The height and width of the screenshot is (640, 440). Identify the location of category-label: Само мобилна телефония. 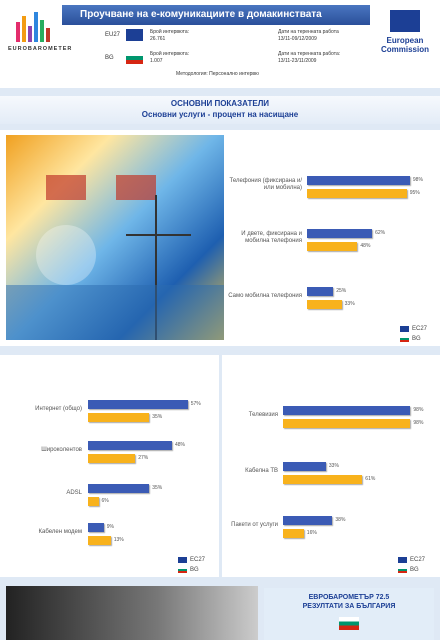
(265, 295).